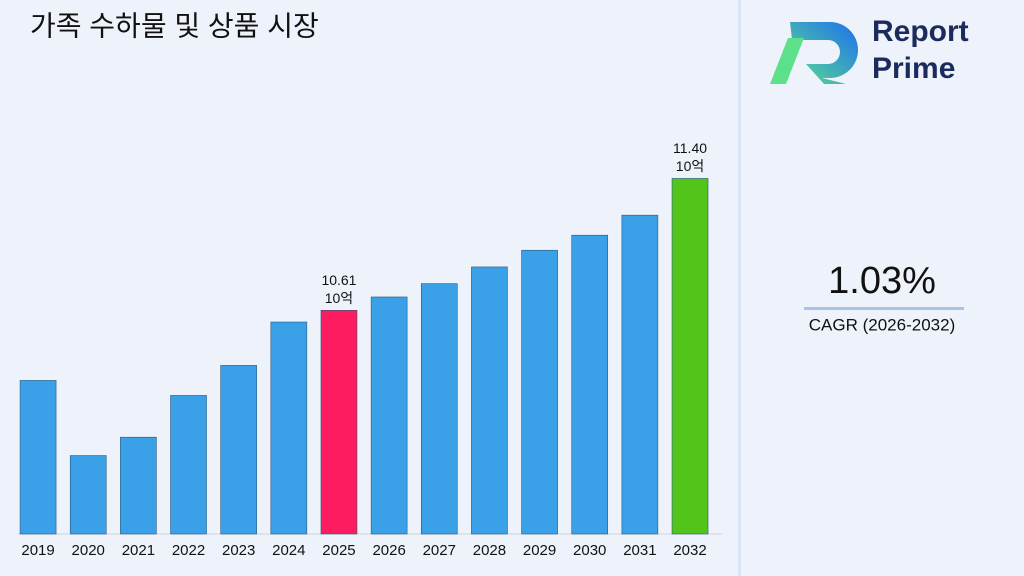  What do you see at coordinates (138, 550) in the screenshot?
I see `x-tick-label: 2021` at bounding box center [138, 550].